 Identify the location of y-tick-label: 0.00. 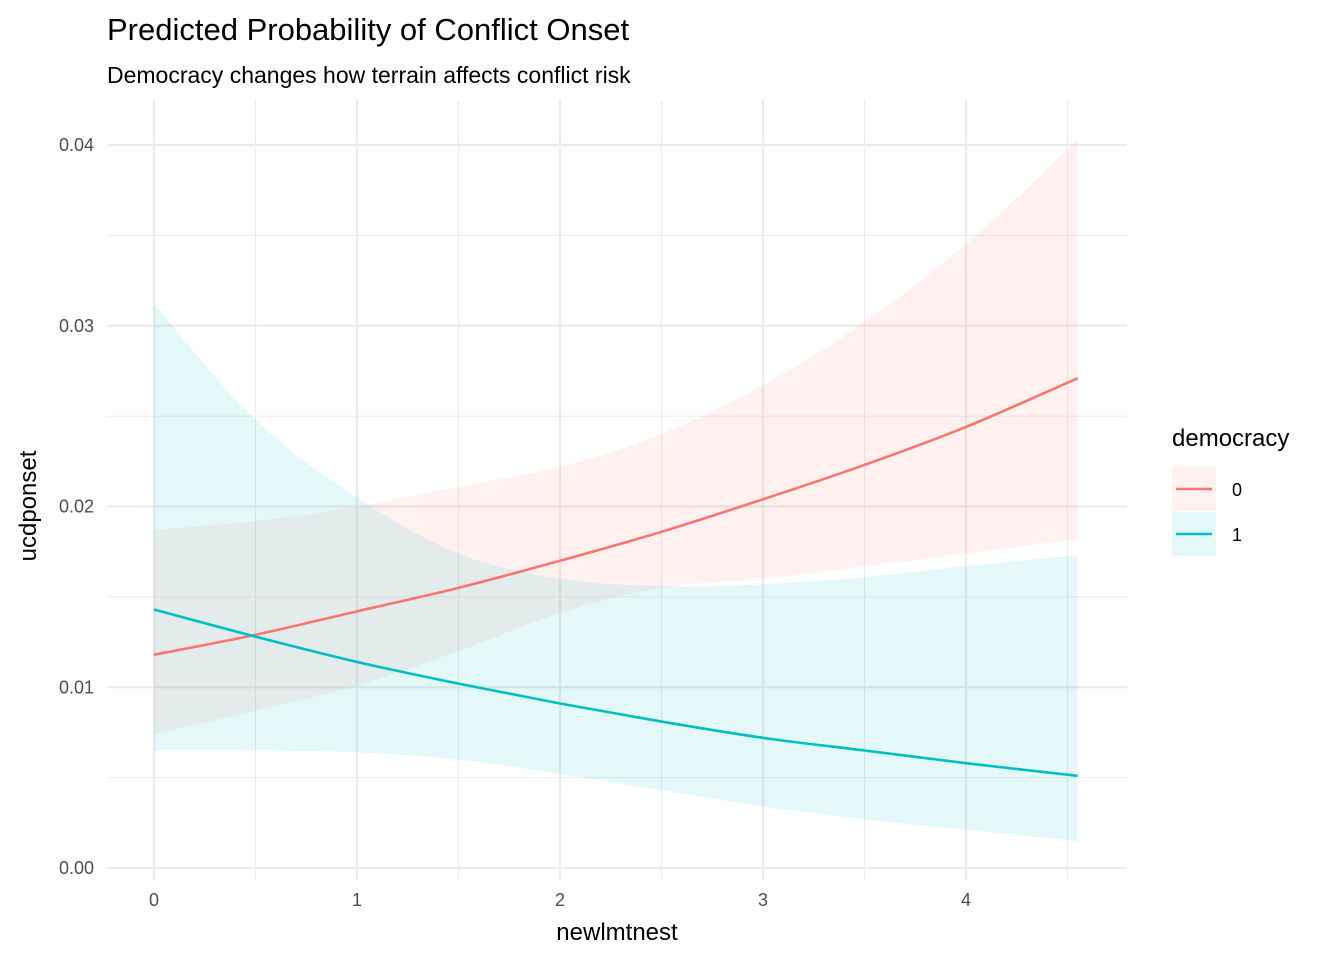
(76, 868).